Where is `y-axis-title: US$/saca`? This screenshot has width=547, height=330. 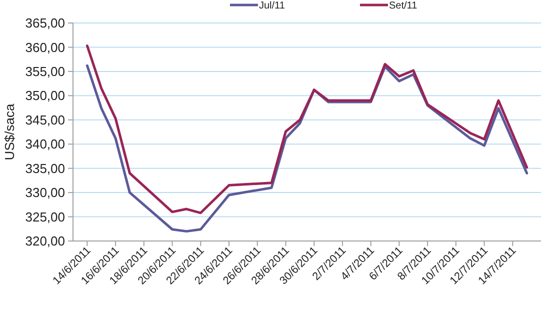
y-axis-title: US$/saca is located at coordinates (9, 131).